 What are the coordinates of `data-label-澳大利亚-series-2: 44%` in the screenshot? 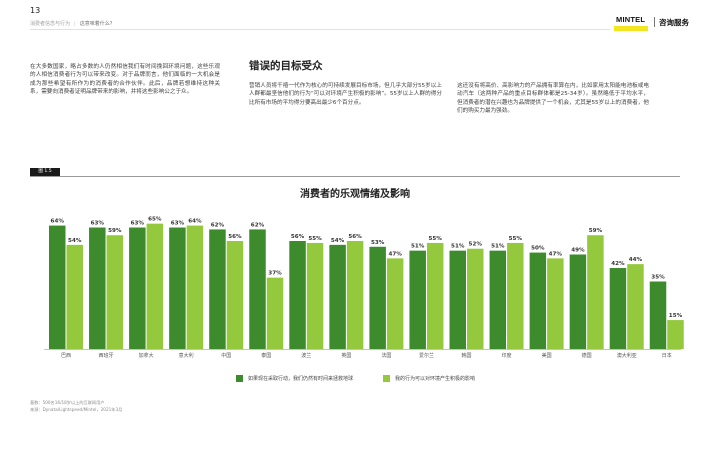 It's located at (636, 260).